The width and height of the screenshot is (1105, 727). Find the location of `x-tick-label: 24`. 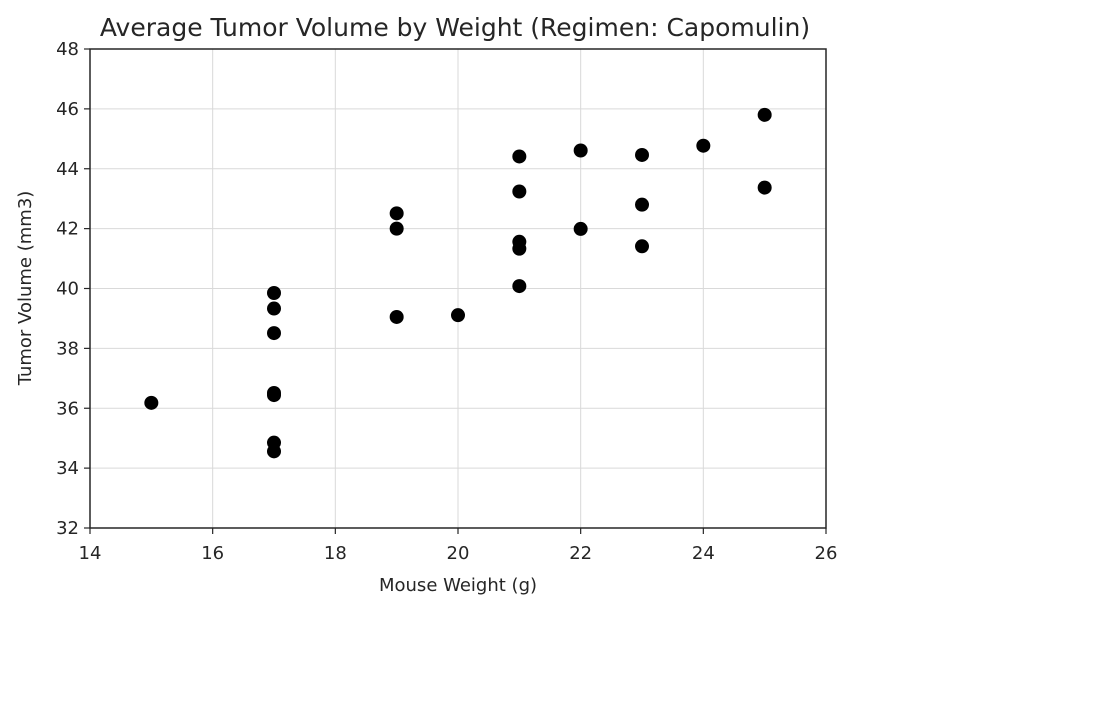

x-tick-label: 24 is located at coordinates (703, 553).